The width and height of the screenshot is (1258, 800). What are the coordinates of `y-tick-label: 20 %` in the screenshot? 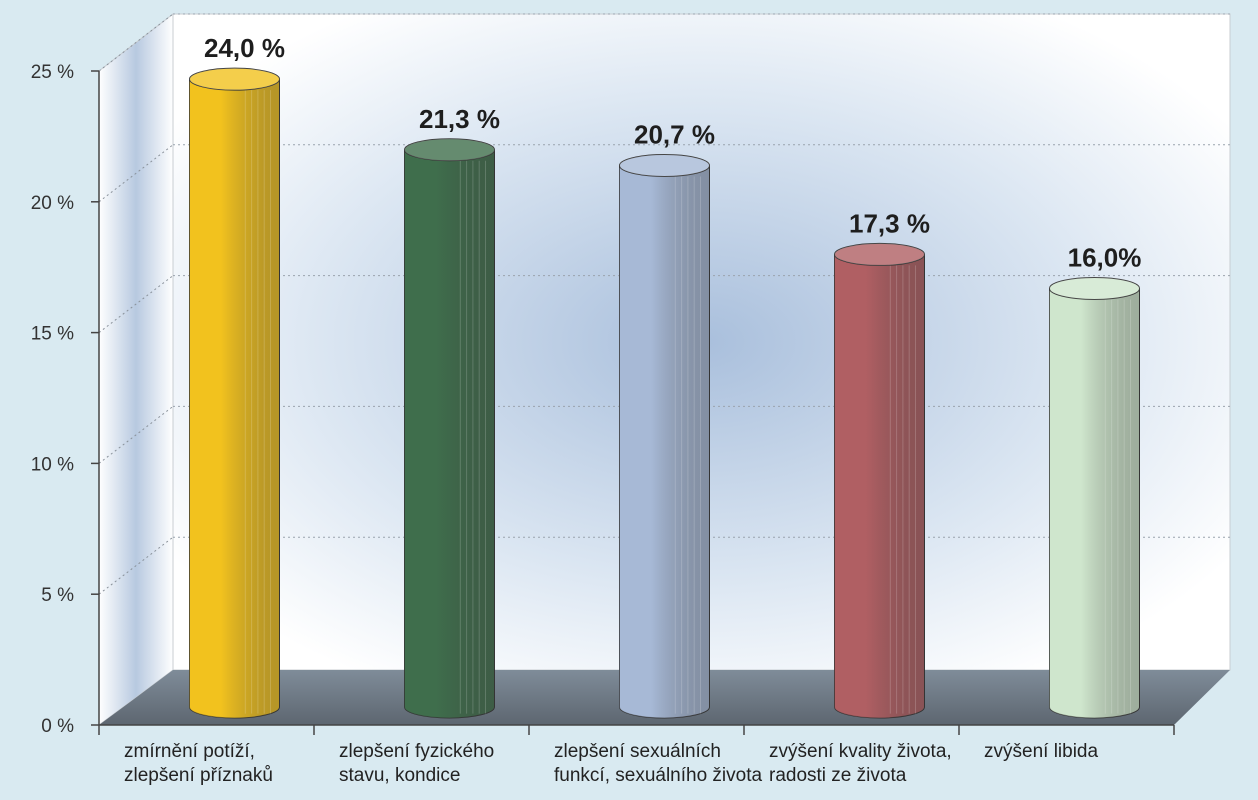 It's located at (52, 203).